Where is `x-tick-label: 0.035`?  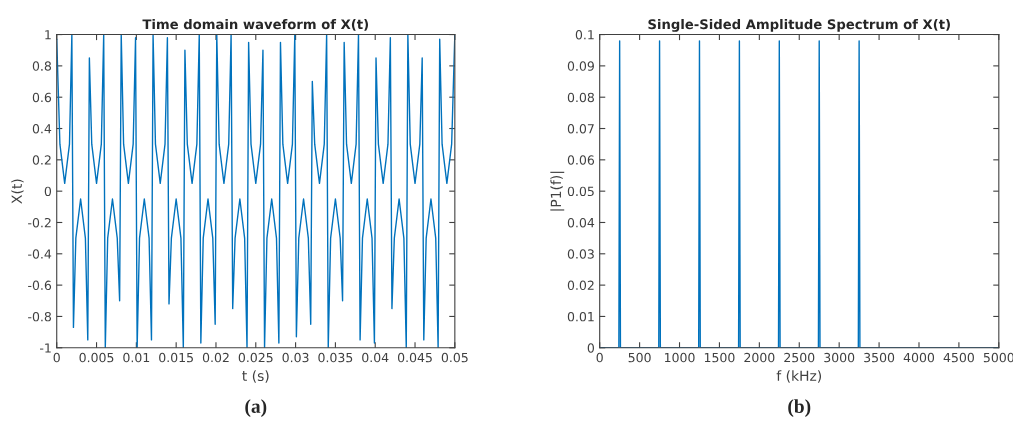
x-tick-label: 0.035 is located at coordinates (335, 357).